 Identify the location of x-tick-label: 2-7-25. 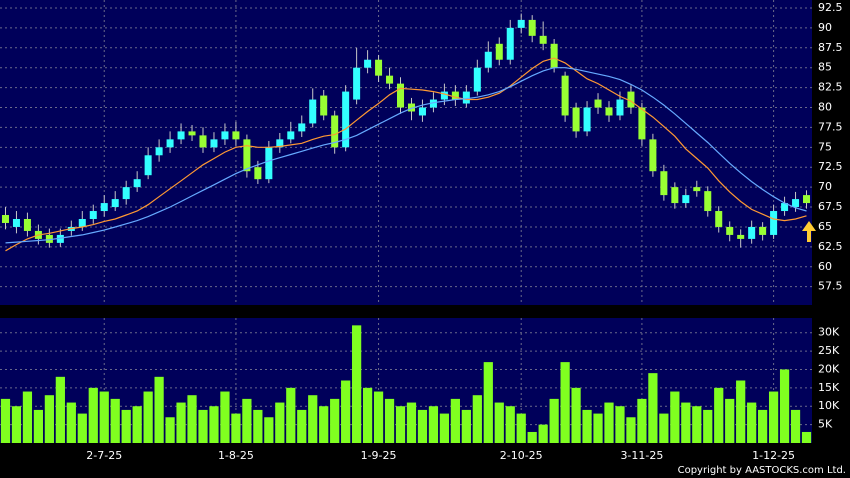
(104, 455).